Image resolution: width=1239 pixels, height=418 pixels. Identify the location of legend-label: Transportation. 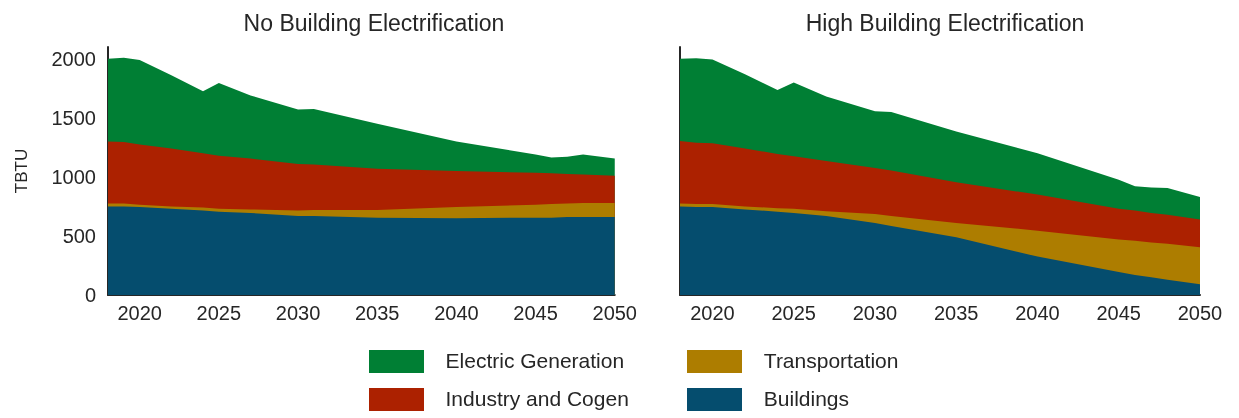
(831, 361).